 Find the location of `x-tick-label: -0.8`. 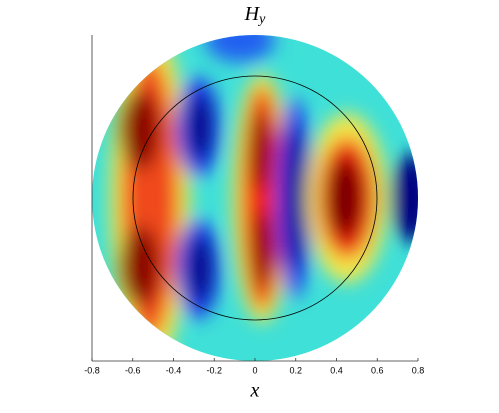

x-tick-label: -0.8 is located at coordinates (92, 370).